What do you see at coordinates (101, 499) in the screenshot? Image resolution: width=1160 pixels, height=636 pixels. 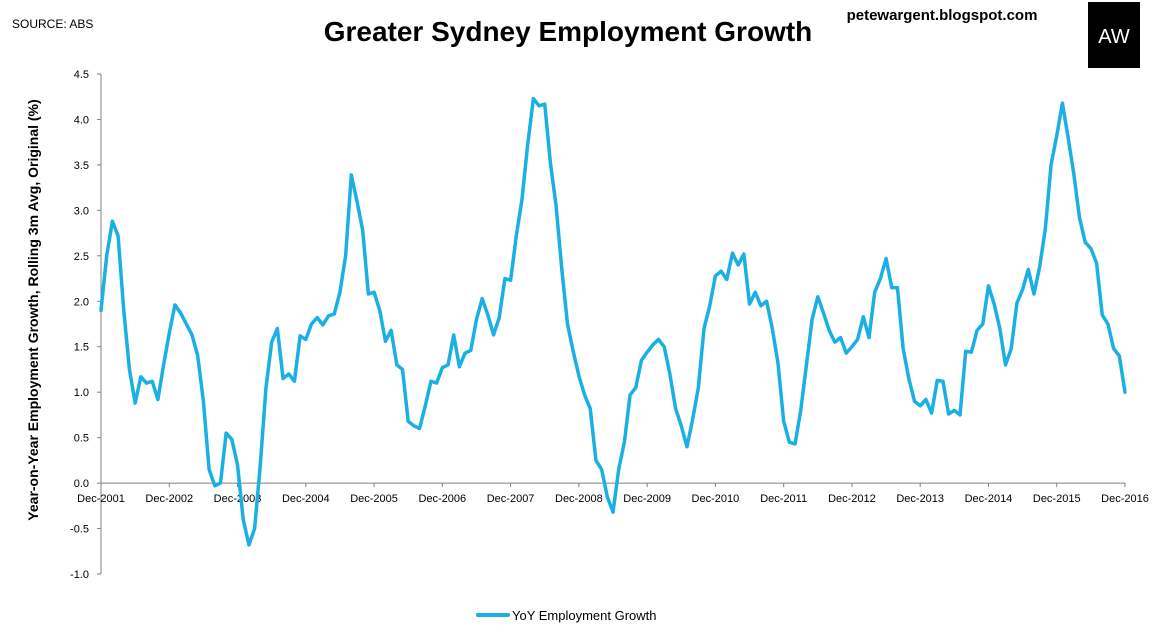 I see `x-tick-label: Dec-2001` at bounding box center [101, 499].